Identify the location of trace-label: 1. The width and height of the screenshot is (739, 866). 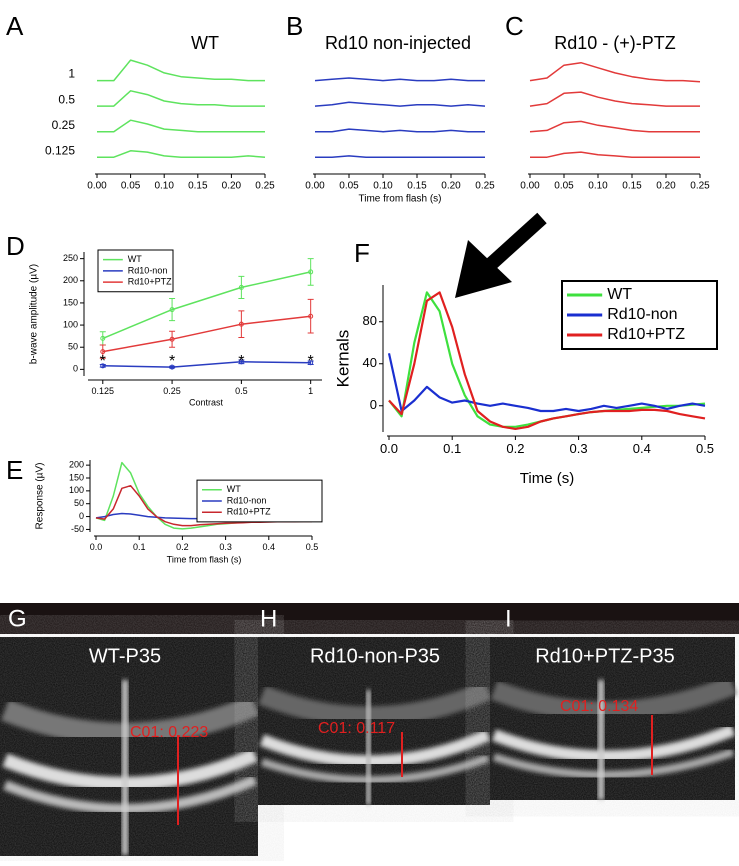
(71, 74).